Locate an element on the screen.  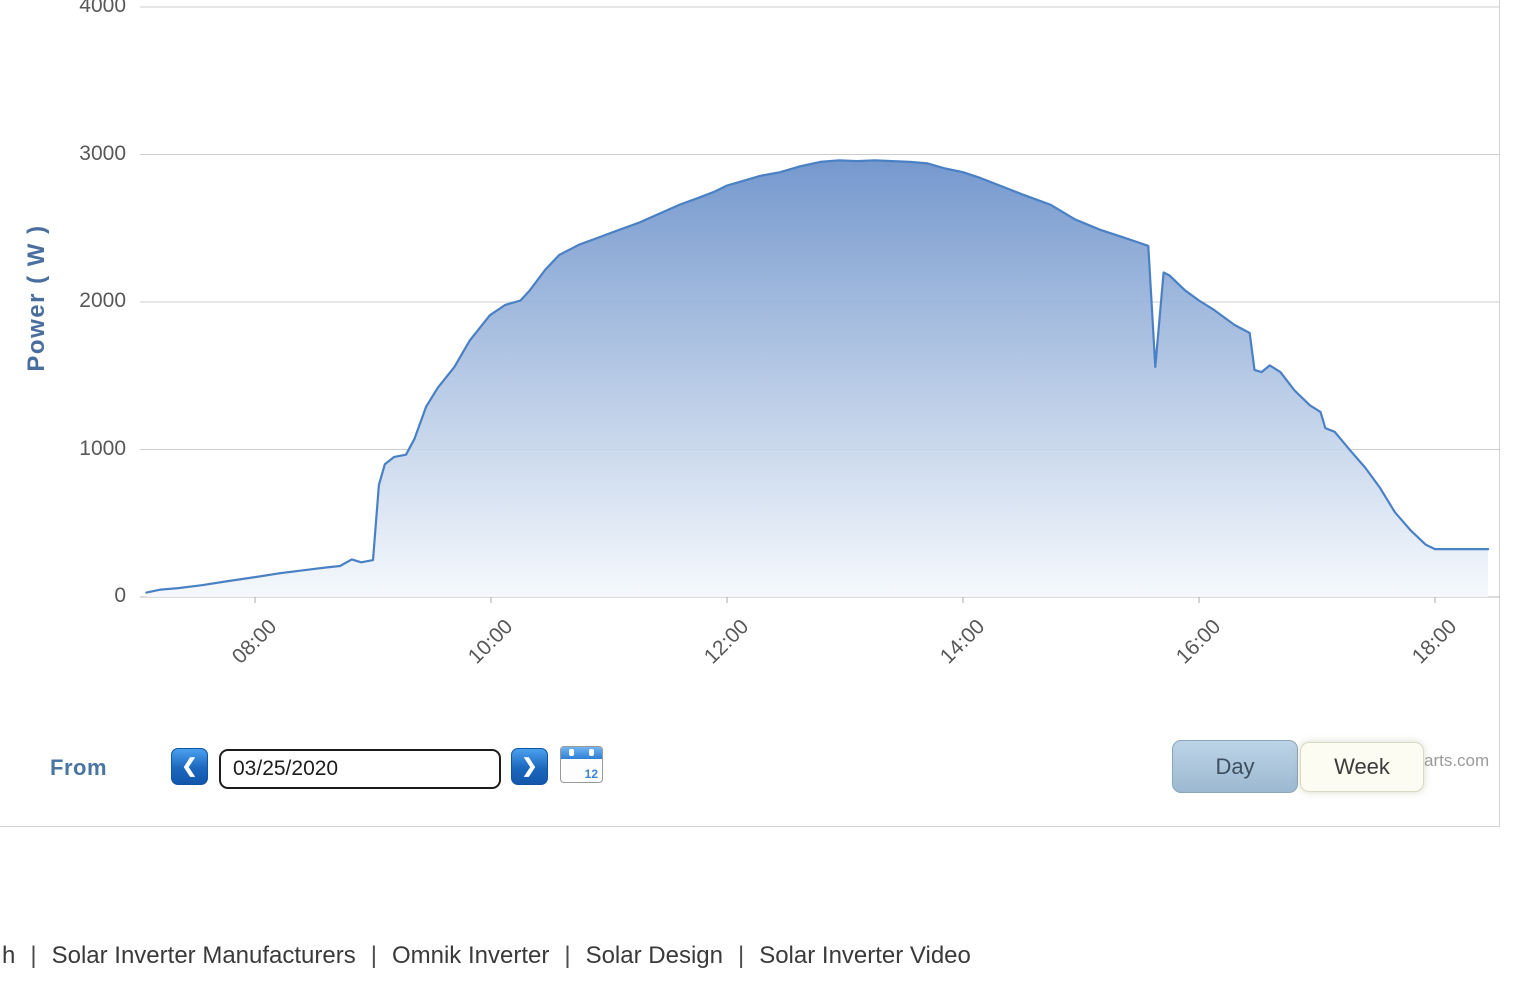
y-axis-tick-label: 3000 is located at coordinates (102, 153).